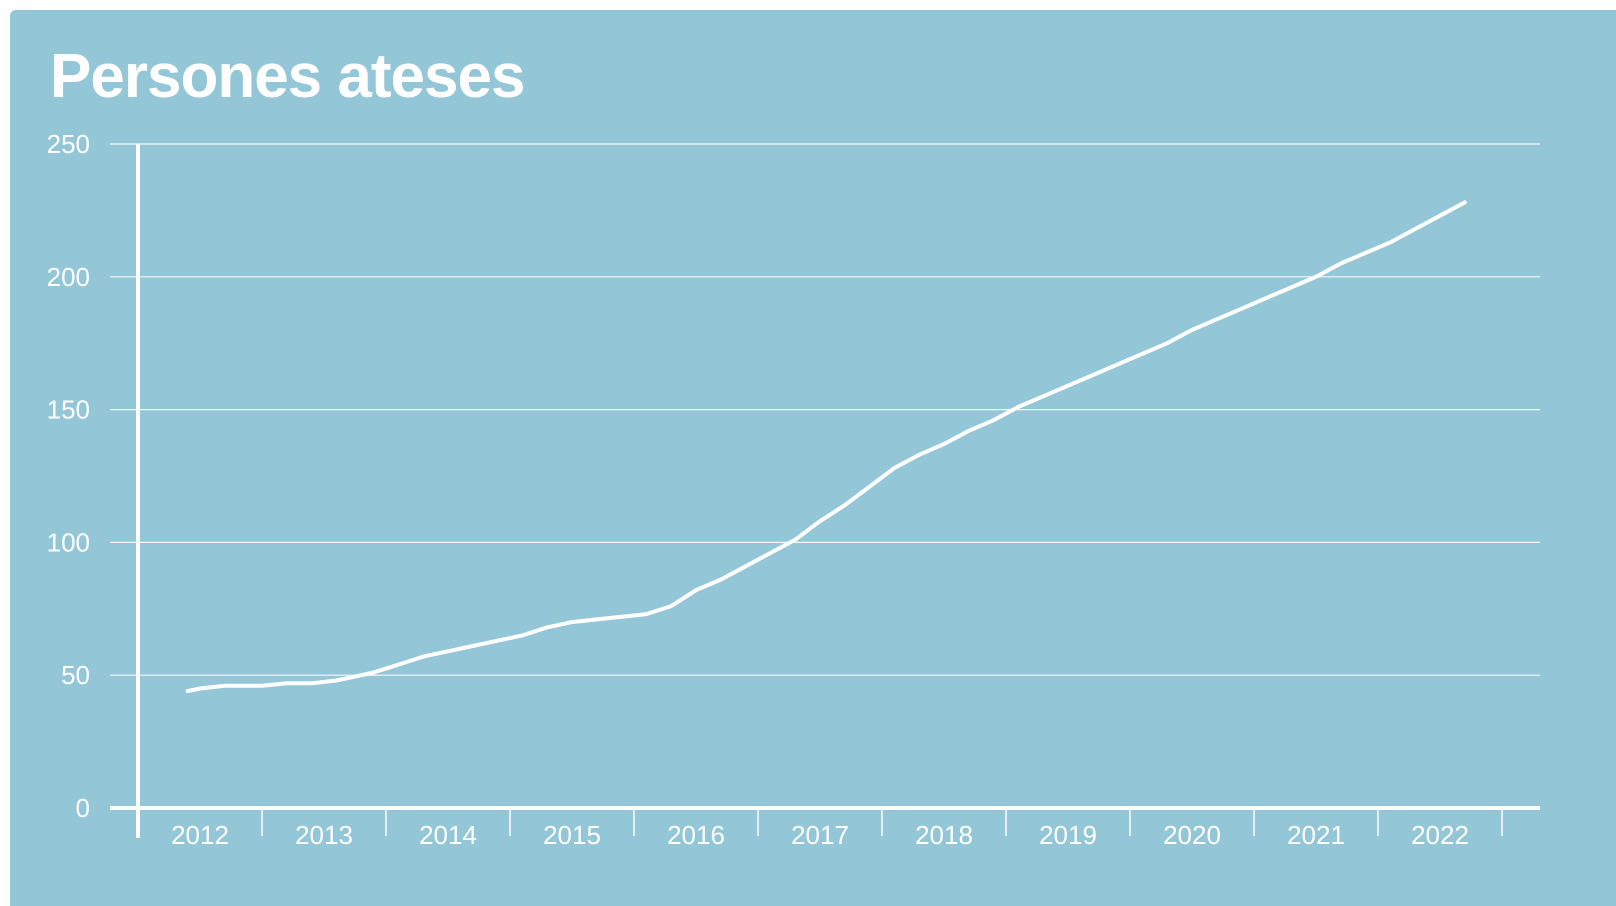 The image size is (1616, 906). I want to click on x-tick-label: 2015, so click(572, 835).